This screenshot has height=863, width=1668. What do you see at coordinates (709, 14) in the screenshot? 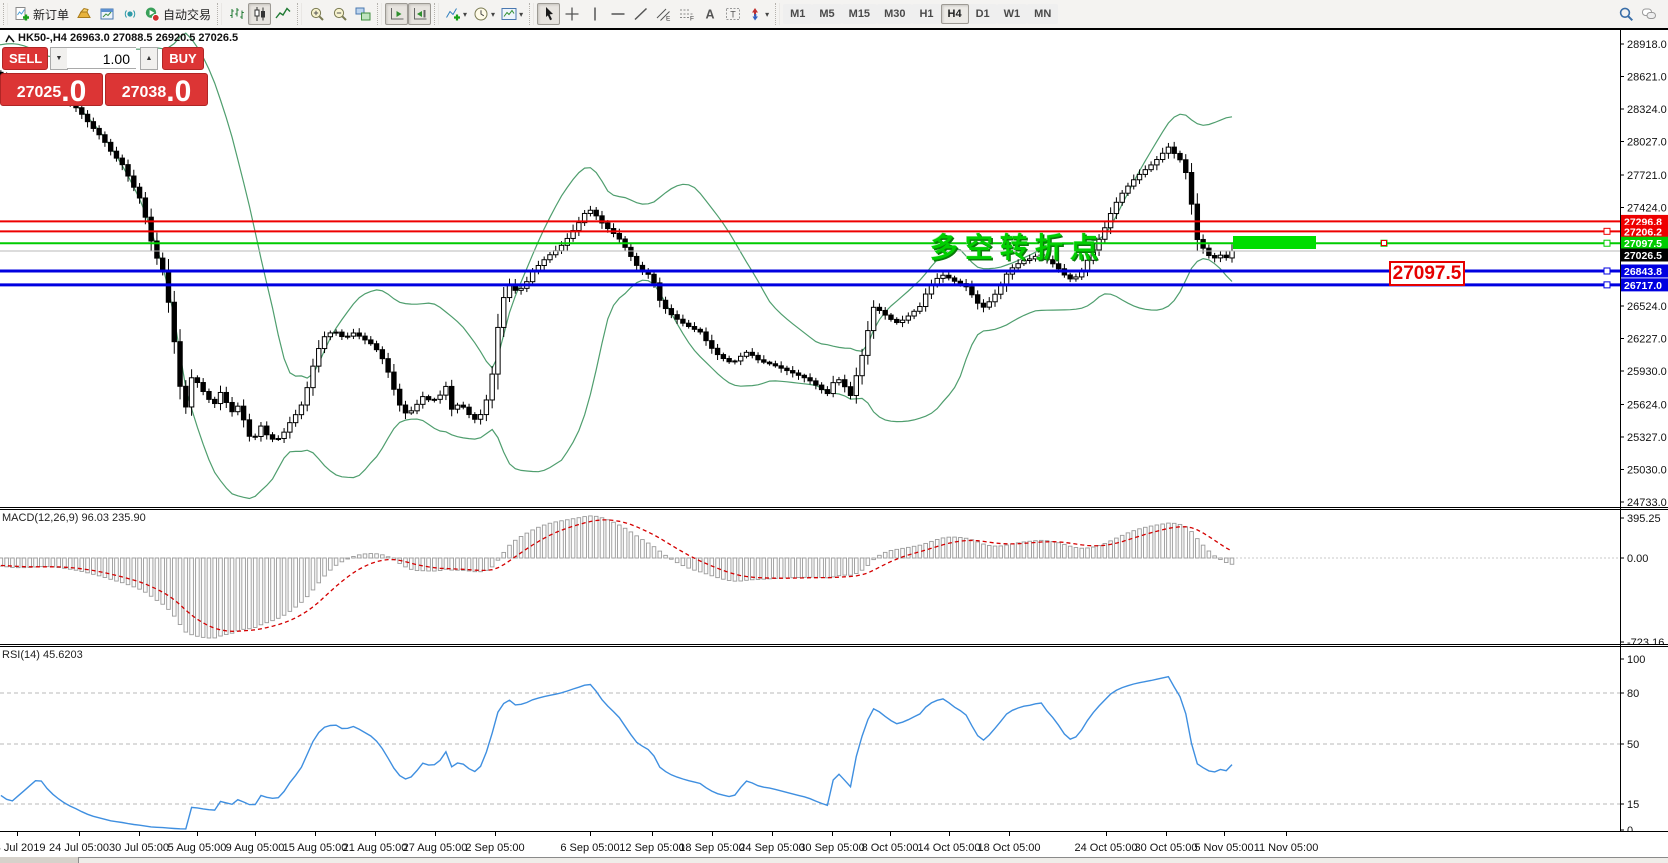
I see `toolbar-text-button: A` at bounding box center [709, 14].